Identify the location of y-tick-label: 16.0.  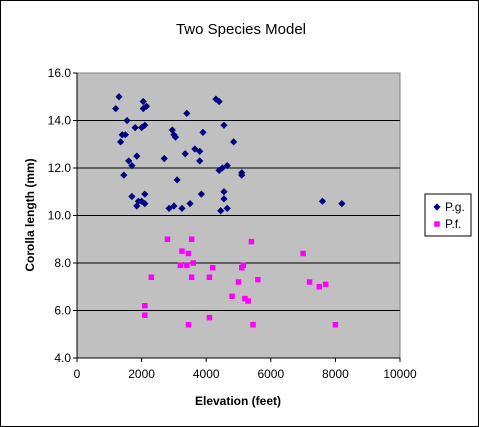
(60, 73).